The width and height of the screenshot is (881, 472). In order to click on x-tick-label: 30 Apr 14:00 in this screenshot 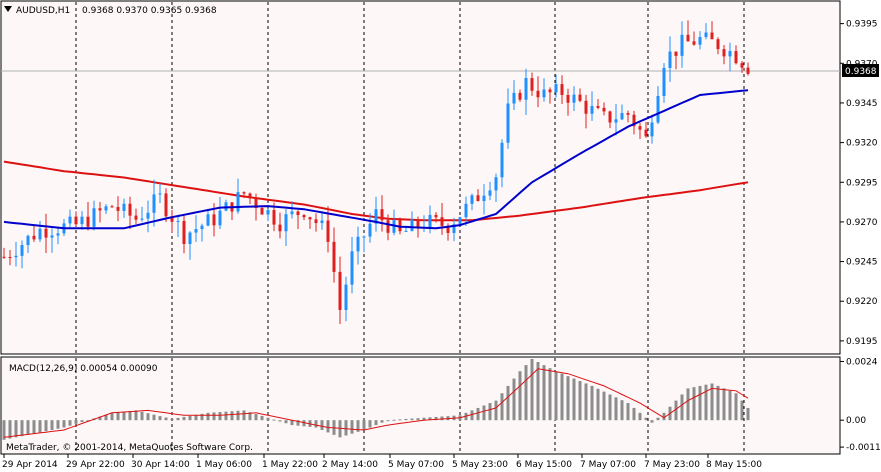, I will do `click(160, 465)`.